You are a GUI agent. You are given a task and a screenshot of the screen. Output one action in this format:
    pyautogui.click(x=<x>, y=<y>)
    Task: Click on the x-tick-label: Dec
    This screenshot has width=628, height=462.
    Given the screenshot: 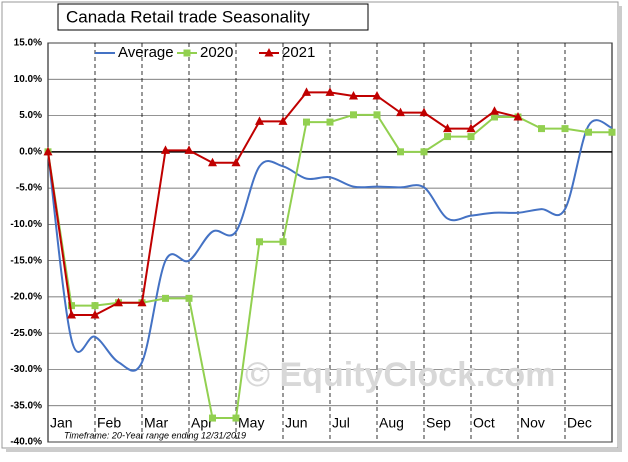 What is the action you would take?
    pyautogui.click(x=579, y=423)
    